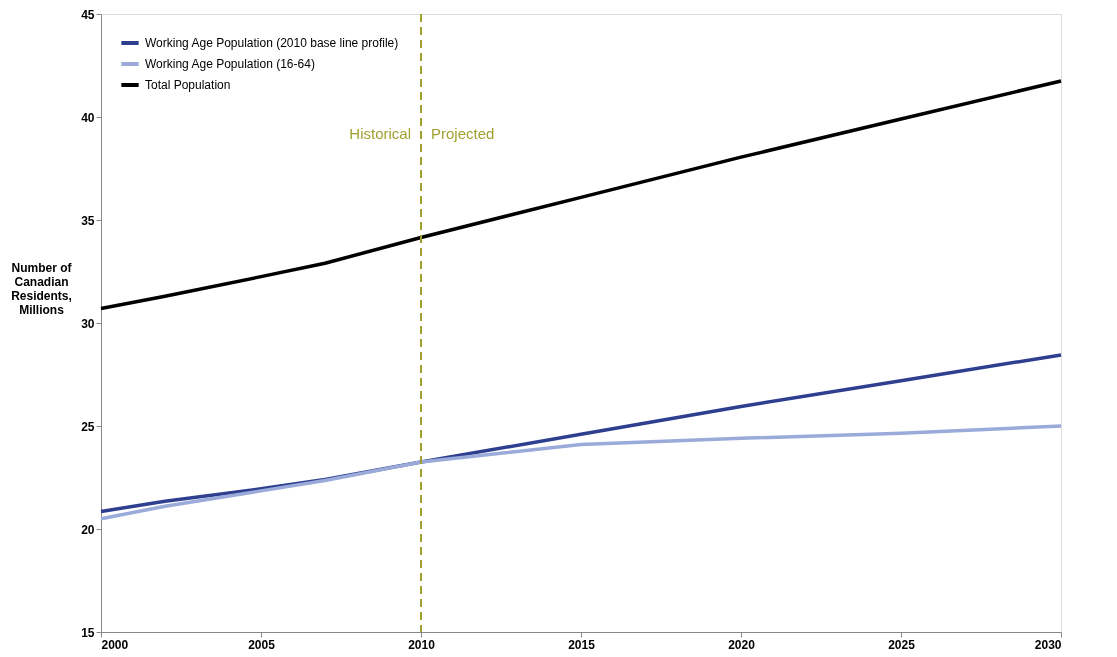 Image resolution: width=1117 pixels, height=657 pixels. I want to click on y-tick-label: 30, so click(88, 323).